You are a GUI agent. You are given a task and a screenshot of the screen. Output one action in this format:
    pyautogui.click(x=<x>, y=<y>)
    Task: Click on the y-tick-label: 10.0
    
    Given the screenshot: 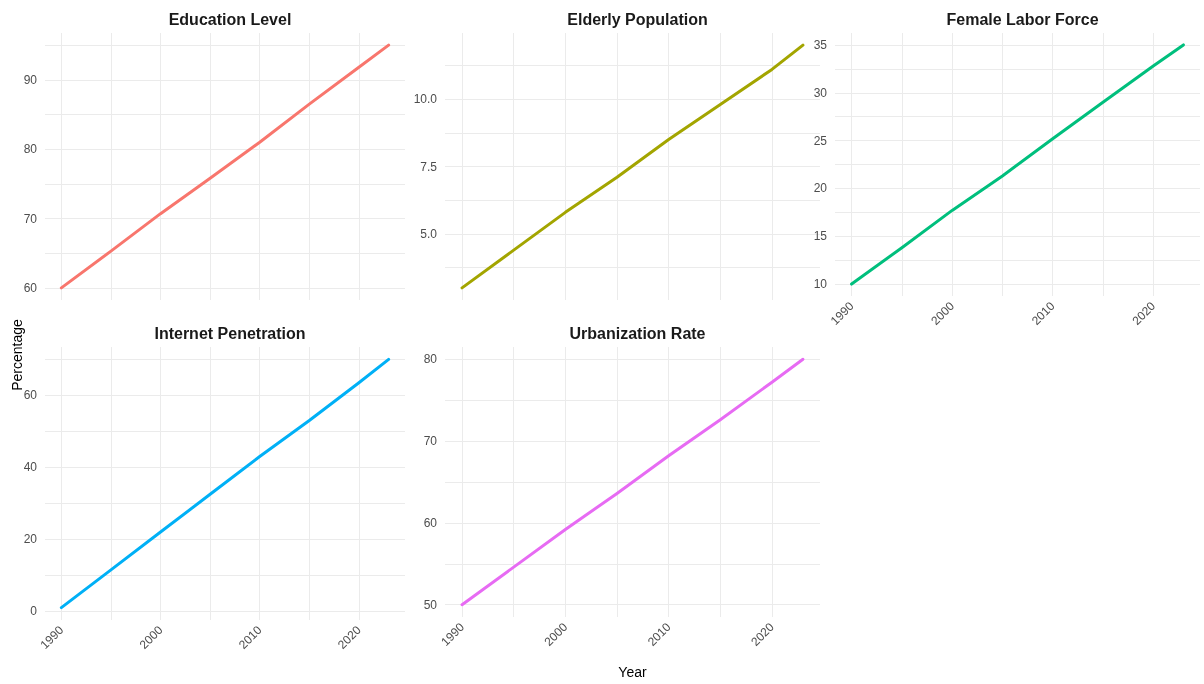 What is the action you would take?
    pyautogui.click(x=425, y=99)
    